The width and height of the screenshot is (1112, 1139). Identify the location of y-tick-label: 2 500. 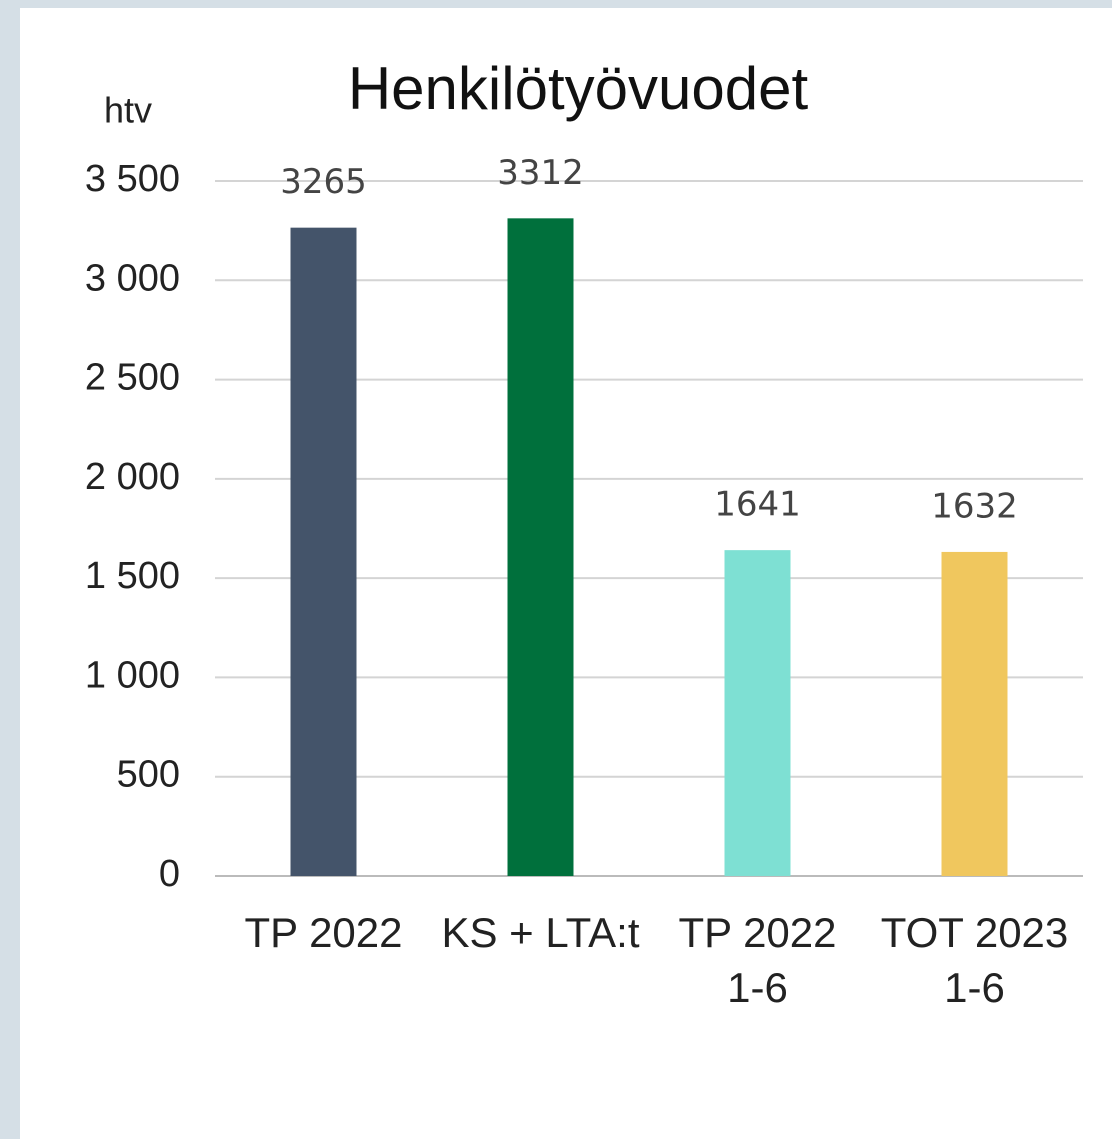
(132, 378).